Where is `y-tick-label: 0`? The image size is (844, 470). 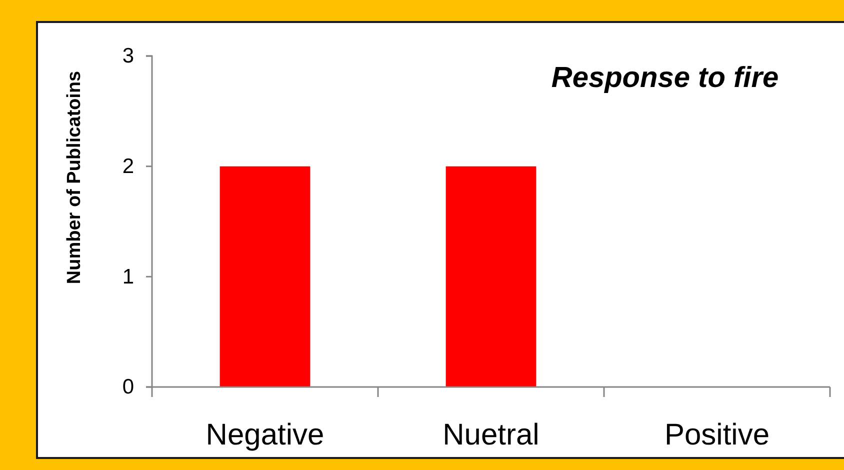
y-tick-label: 0 is located at coordinates (128, 387).